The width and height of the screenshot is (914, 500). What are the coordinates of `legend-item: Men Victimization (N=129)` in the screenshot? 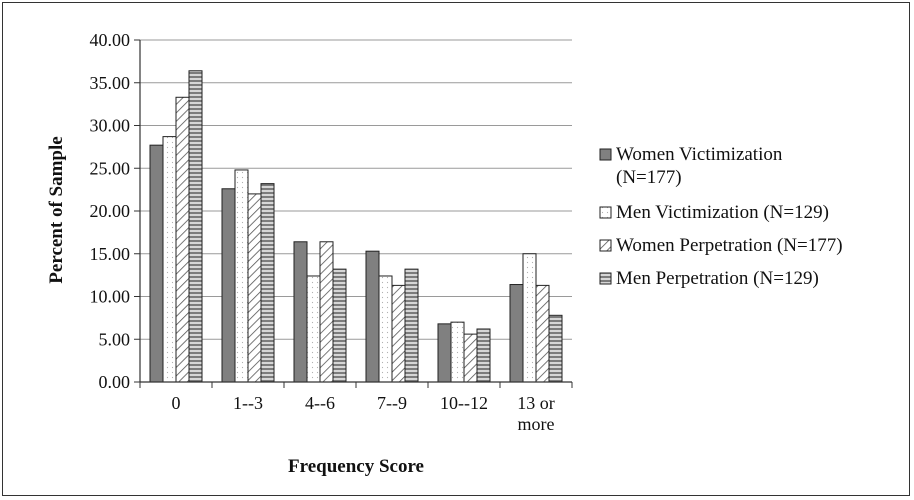 It's located at (714, 212).